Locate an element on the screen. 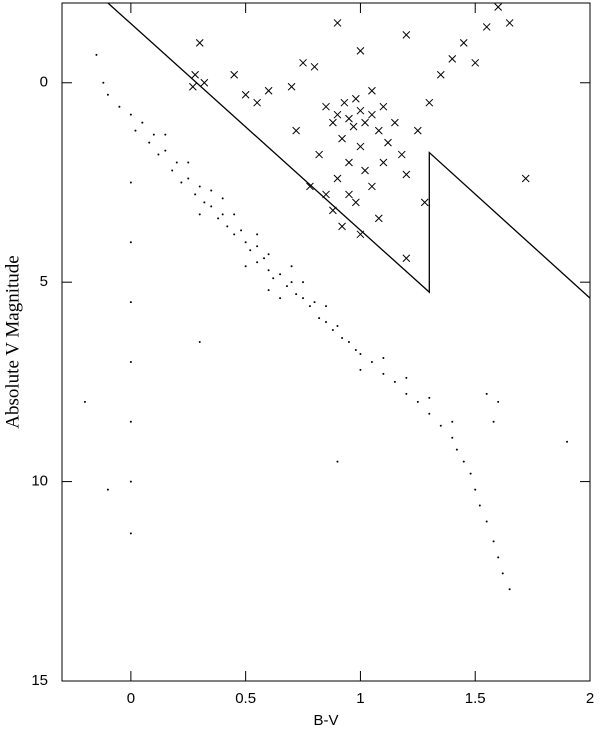 The height and width of the screenshot is (737, 600). x-tick-label: 1 is located at coordinates (360, 698).